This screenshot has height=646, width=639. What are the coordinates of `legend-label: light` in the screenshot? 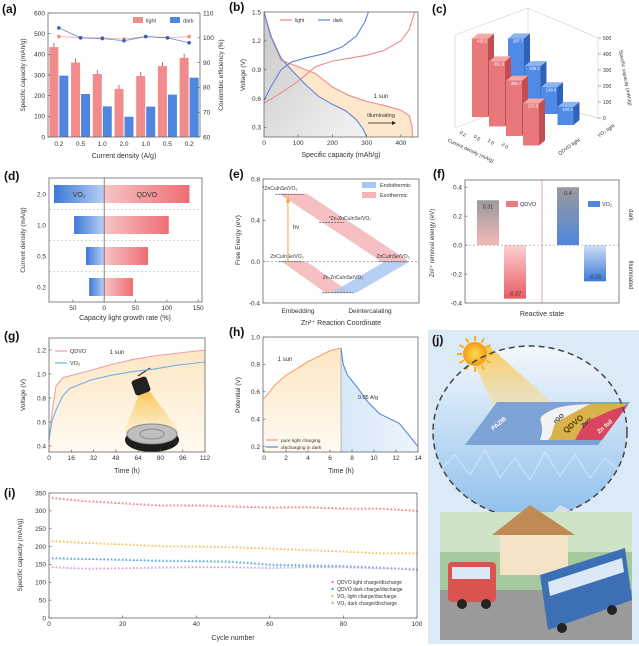 It's located at (151, 22).